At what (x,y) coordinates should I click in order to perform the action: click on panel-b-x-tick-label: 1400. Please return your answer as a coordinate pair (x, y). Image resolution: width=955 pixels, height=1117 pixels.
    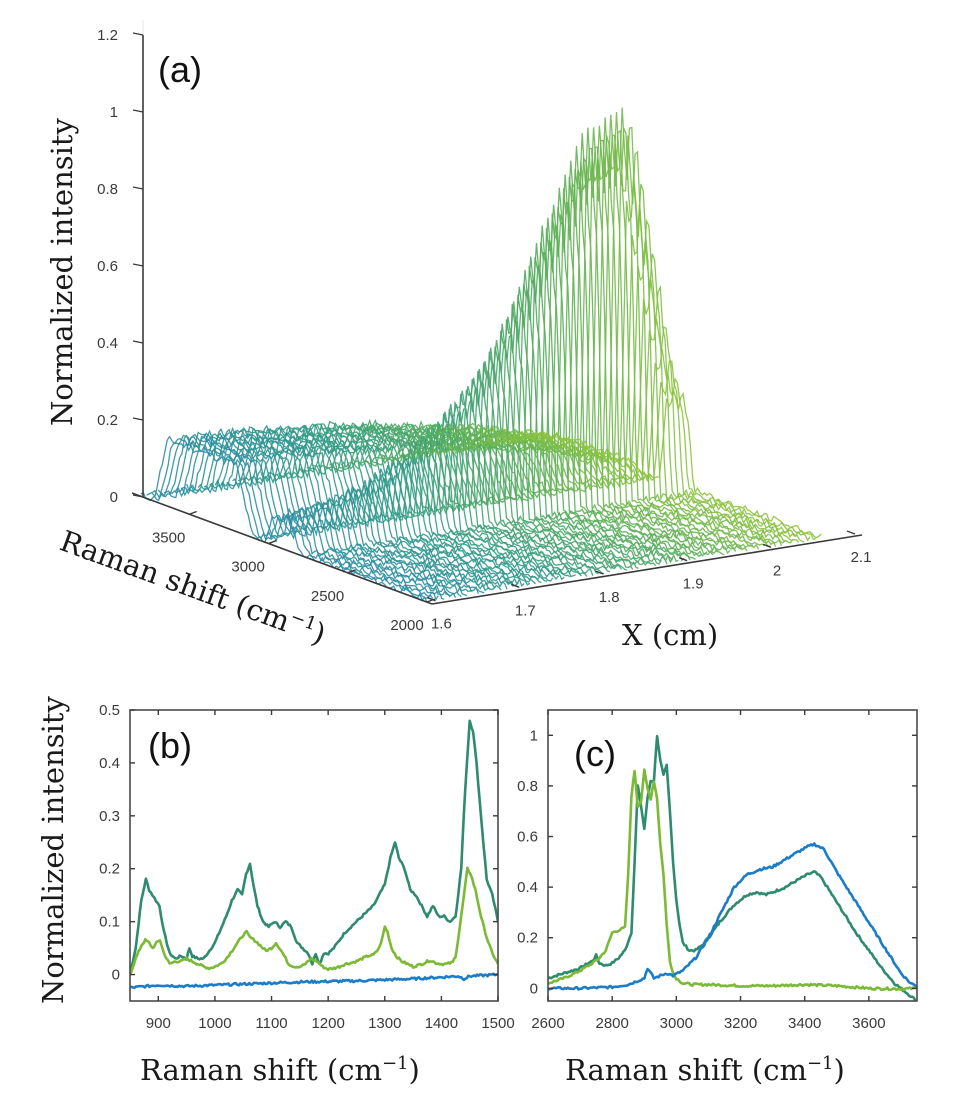
    Looking at the image, I should click on (441, 1023).